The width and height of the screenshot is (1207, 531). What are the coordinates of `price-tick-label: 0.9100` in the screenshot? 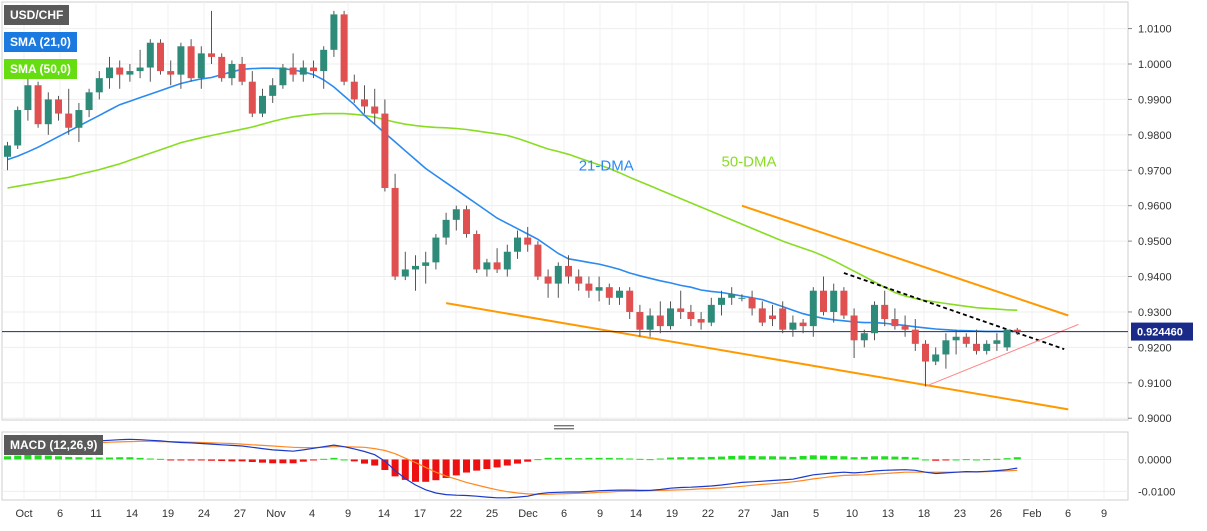 It's located at (1155, 384).